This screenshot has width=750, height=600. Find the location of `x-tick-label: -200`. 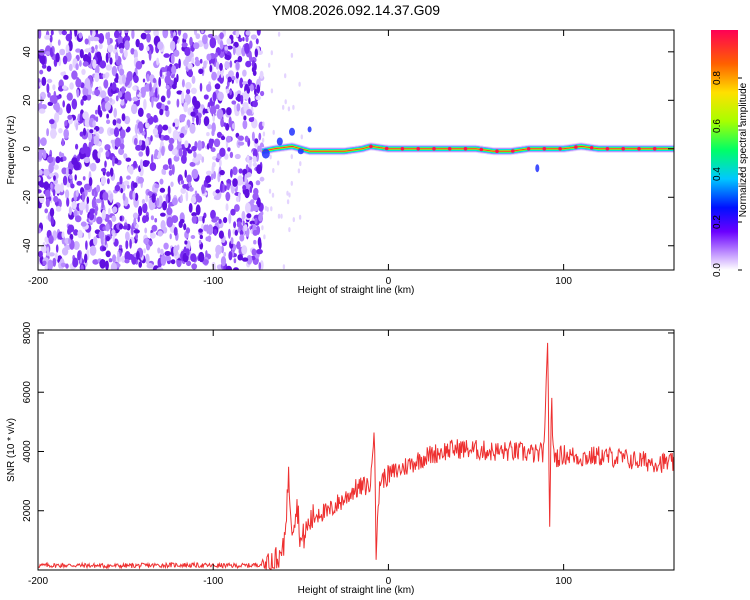

x-tick-label: -200 is located at coordinates (38, 581).